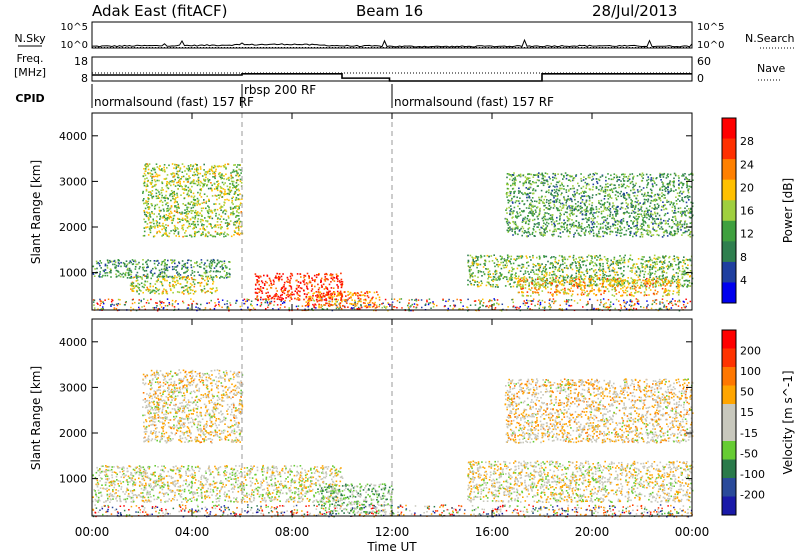  What do you see at coordinates (700, 78) in the screenshot?
I see `nave-tick-bottom: 0` at bounding box center [700, 78].